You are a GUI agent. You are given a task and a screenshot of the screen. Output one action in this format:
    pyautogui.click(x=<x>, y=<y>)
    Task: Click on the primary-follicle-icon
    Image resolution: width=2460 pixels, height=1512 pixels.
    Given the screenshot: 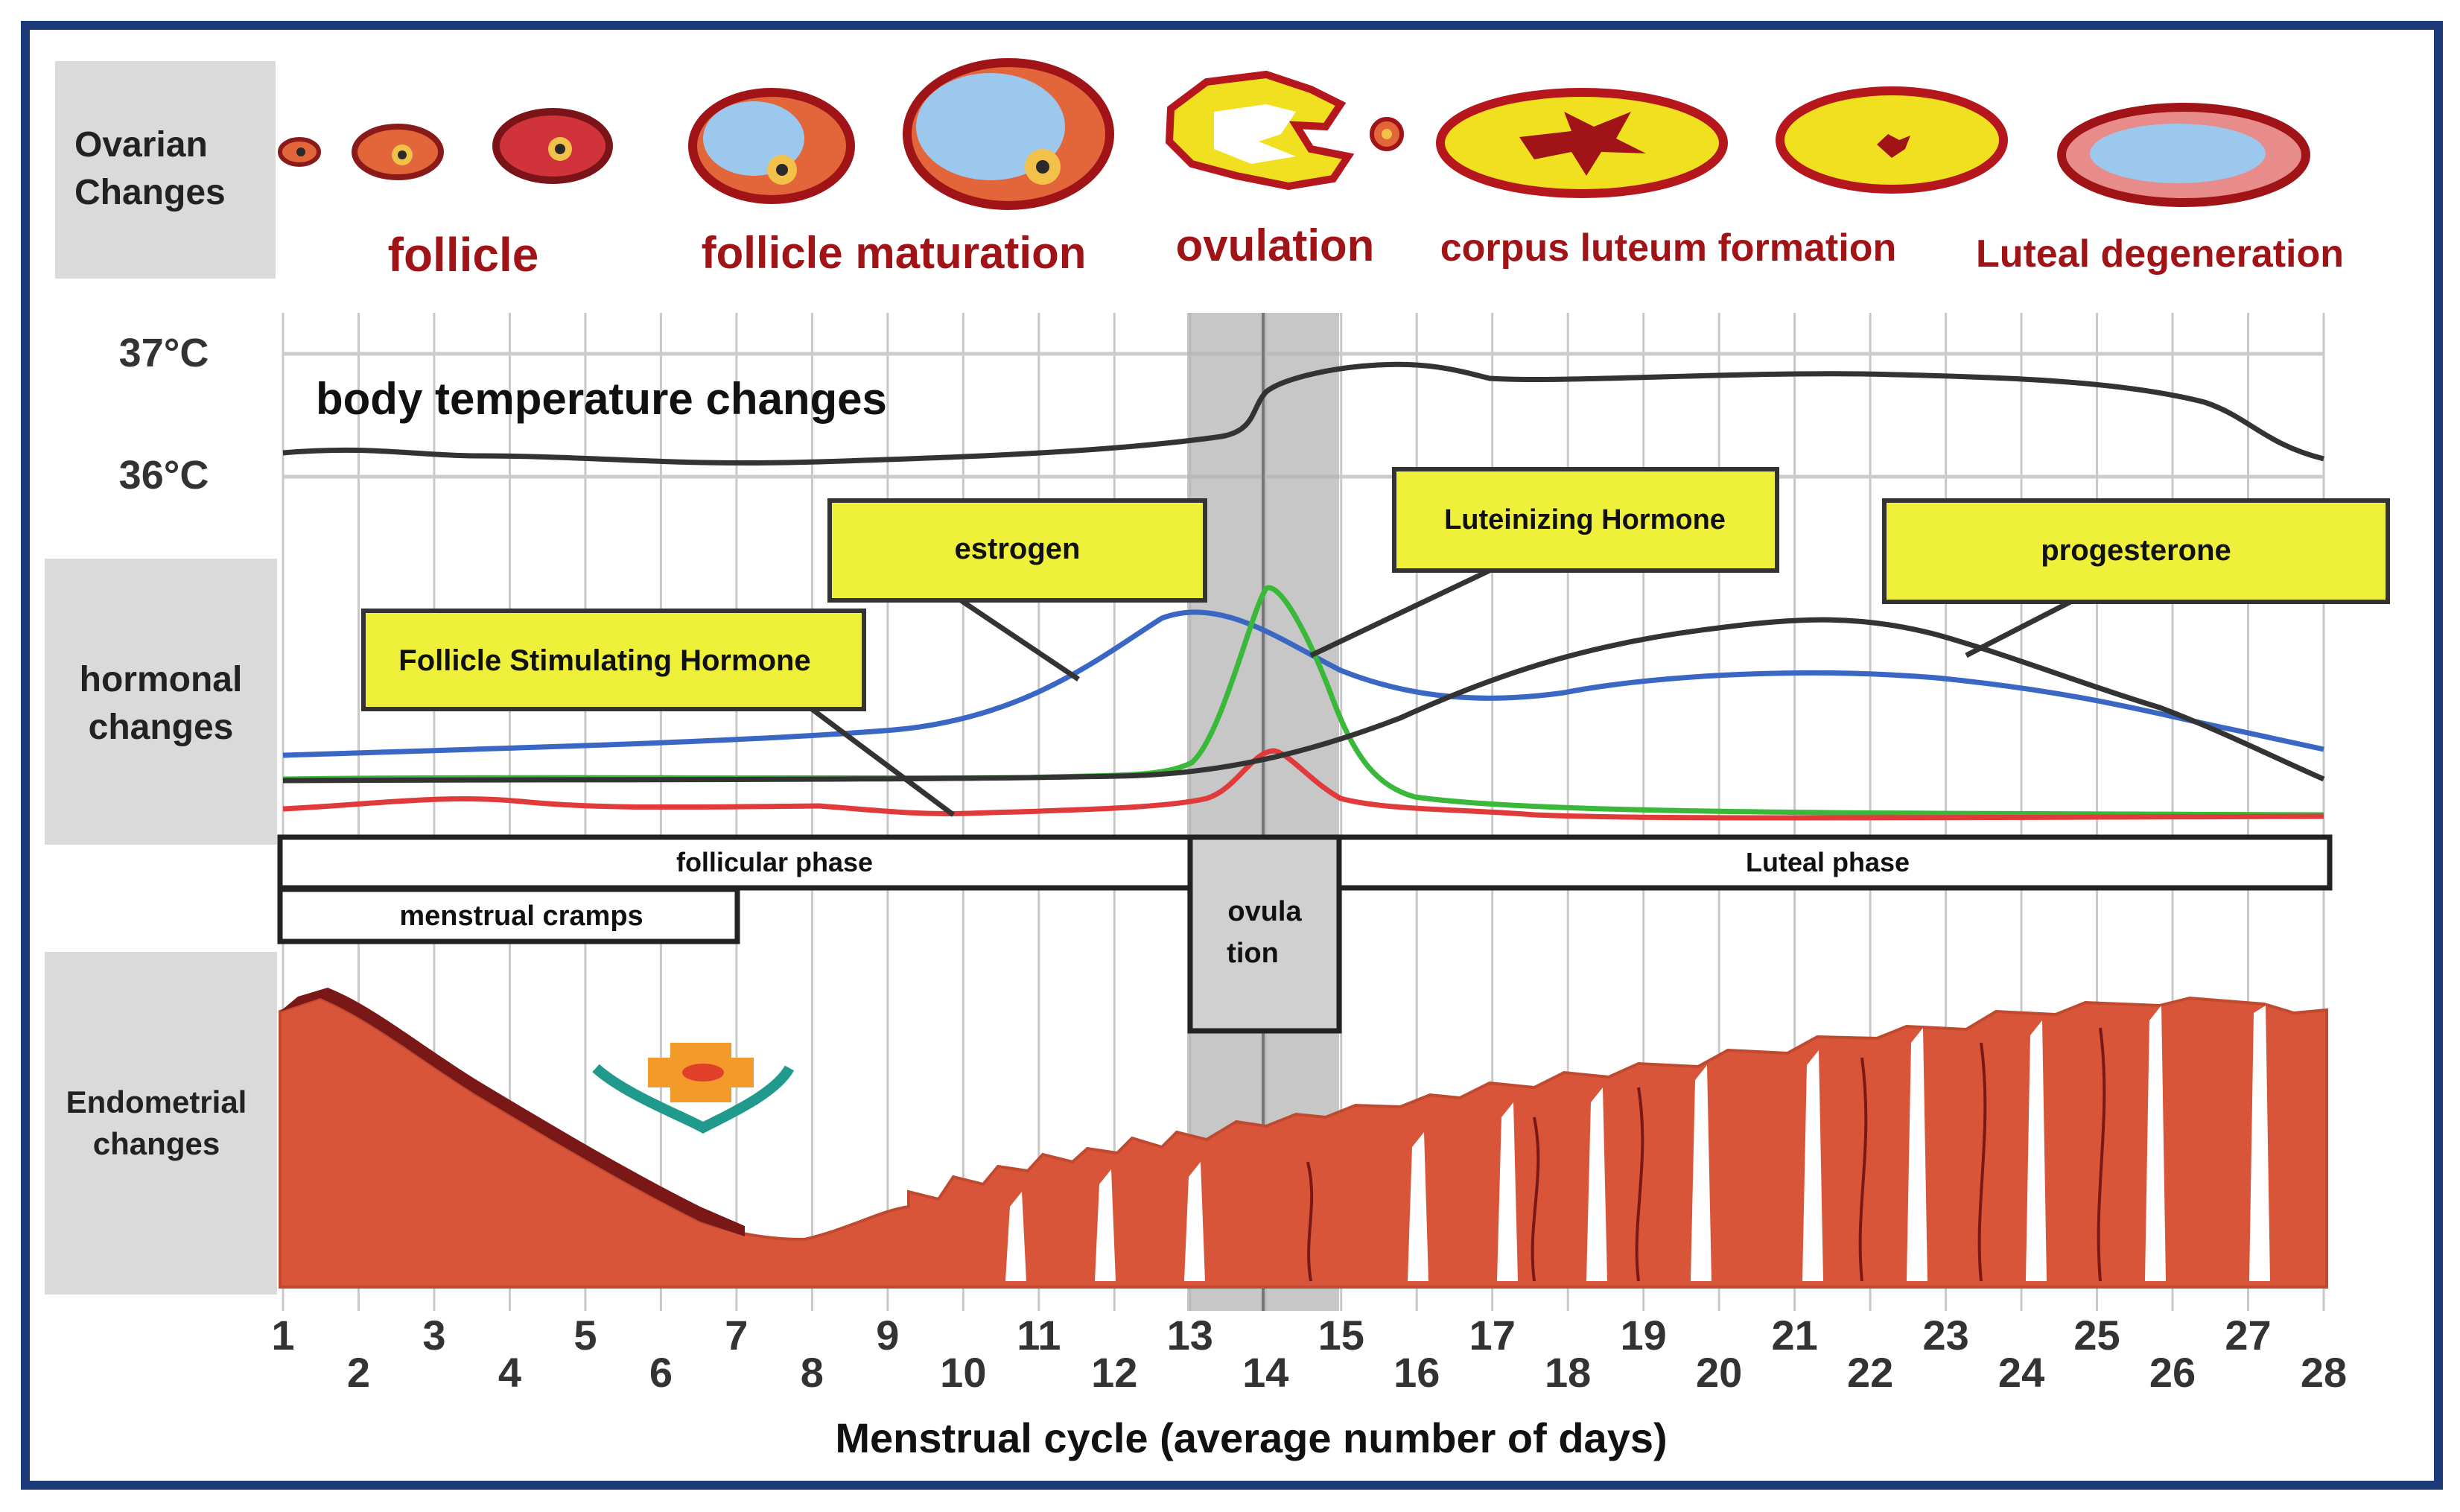 What is the action you would take?
    pyautogui.click(x=398, y=152)
    